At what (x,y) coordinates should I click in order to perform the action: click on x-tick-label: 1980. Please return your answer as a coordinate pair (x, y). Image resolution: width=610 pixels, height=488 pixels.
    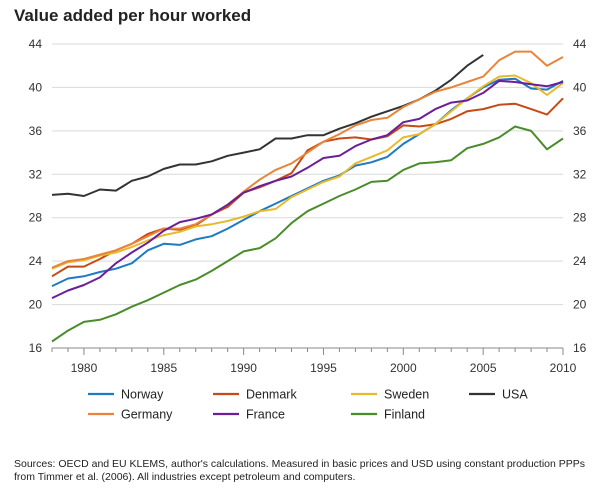
    Looking at the image, I should click on (84, 368).